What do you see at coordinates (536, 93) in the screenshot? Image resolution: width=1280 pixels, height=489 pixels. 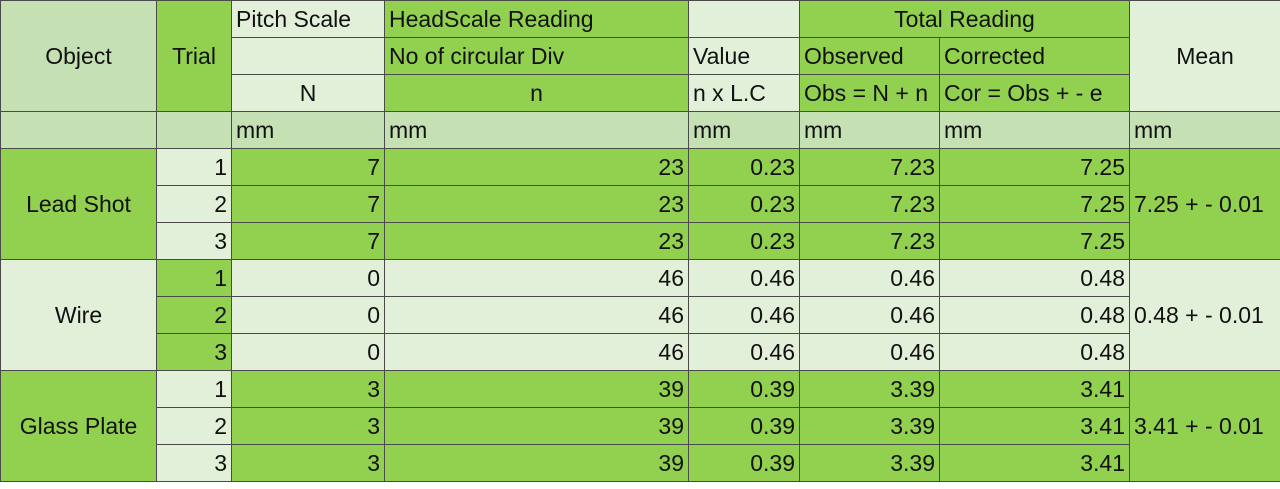 I see `header-head-n: n` at bounding box center [536, 93].